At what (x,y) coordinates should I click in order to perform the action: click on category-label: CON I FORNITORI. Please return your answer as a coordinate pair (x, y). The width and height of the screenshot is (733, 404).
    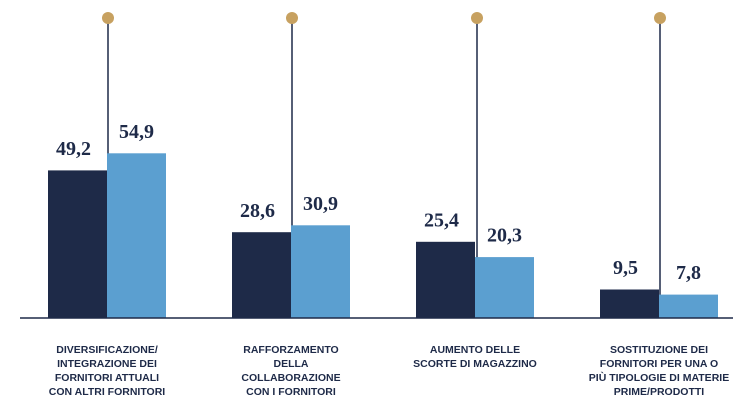
    Looking at the image, I should click on (291, 392).